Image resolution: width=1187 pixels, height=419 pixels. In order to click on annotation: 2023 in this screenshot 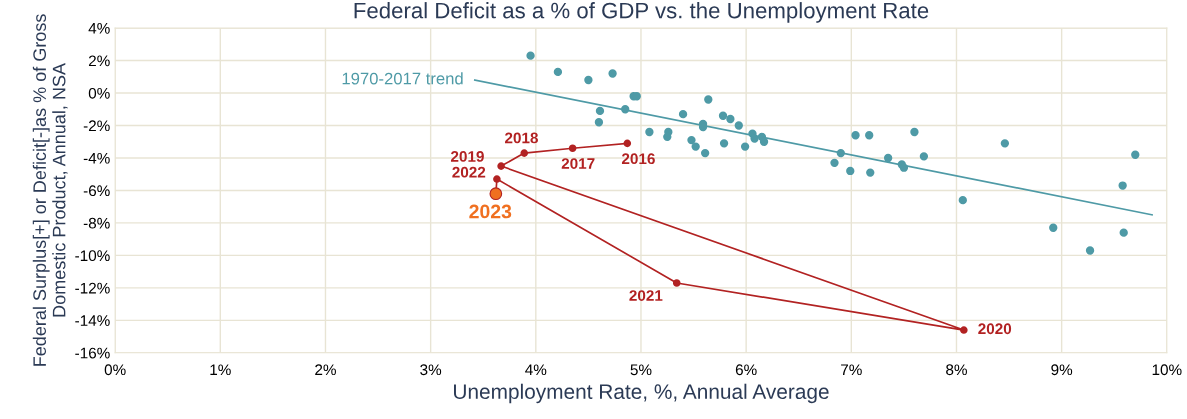, I will do `click(490, 211)`.